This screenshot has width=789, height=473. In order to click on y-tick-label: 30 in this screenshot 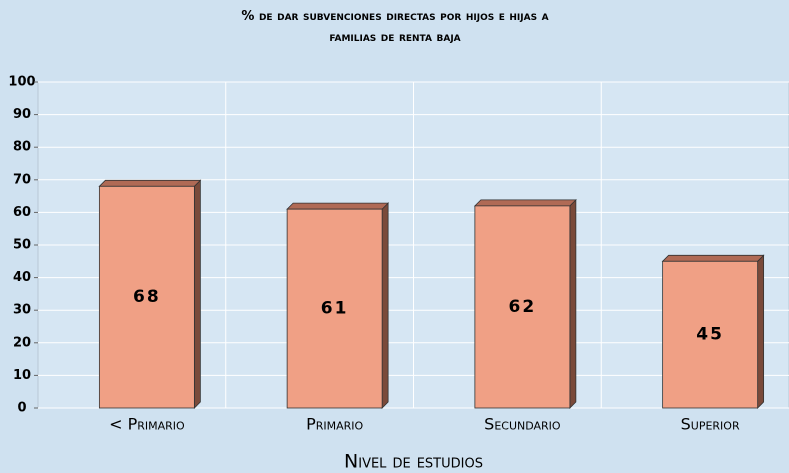, I will do `click(22, 310)`.